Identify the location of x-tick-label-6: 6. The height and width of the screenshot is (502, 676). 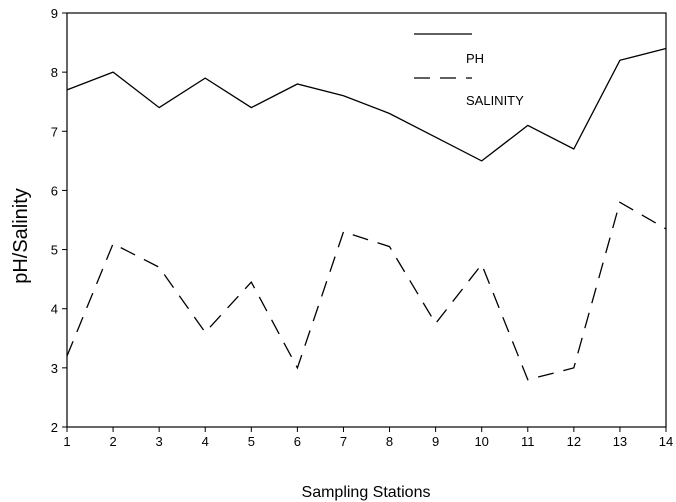
(297, 441).